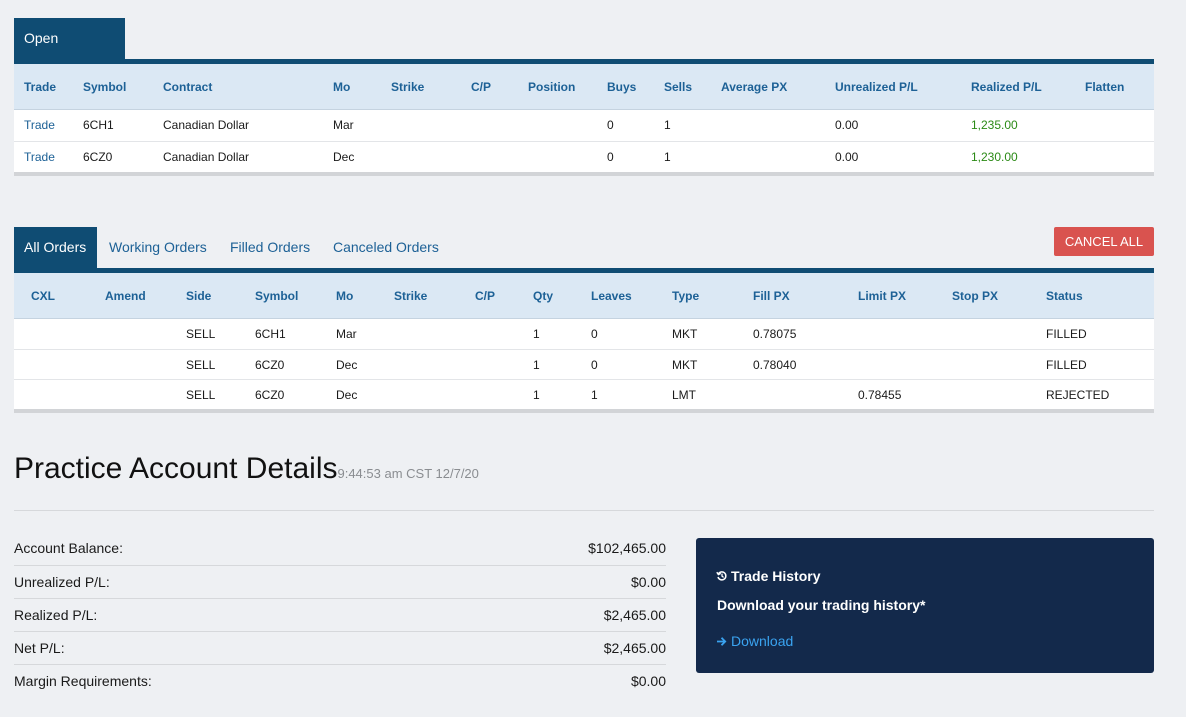  I want to click on col-amend: Amend, so click(125, 296).